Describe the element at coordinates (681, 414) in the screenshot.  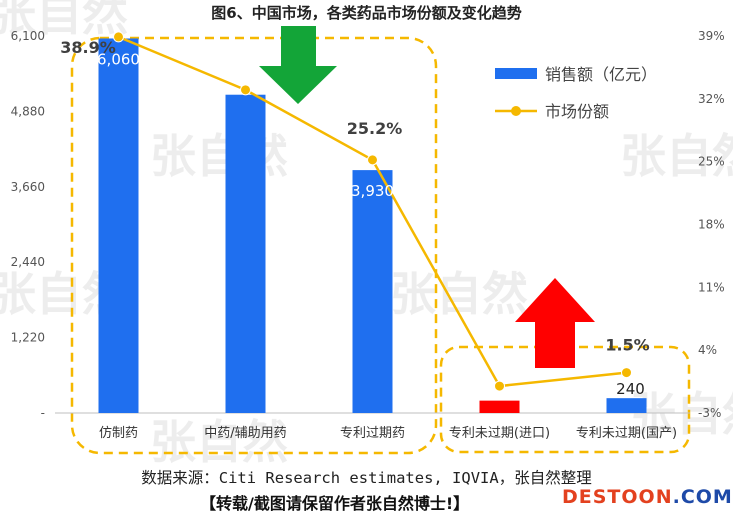
I see `watermark-5: 张自然` at that location.